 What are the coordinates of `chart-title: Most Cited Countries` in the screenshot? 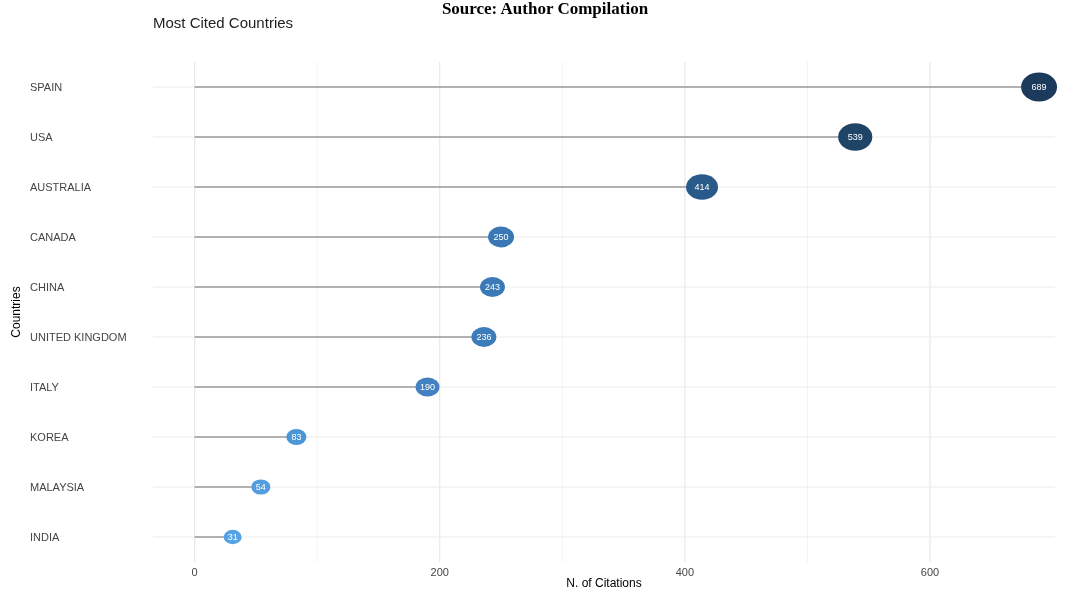 It's located at (223, 22).